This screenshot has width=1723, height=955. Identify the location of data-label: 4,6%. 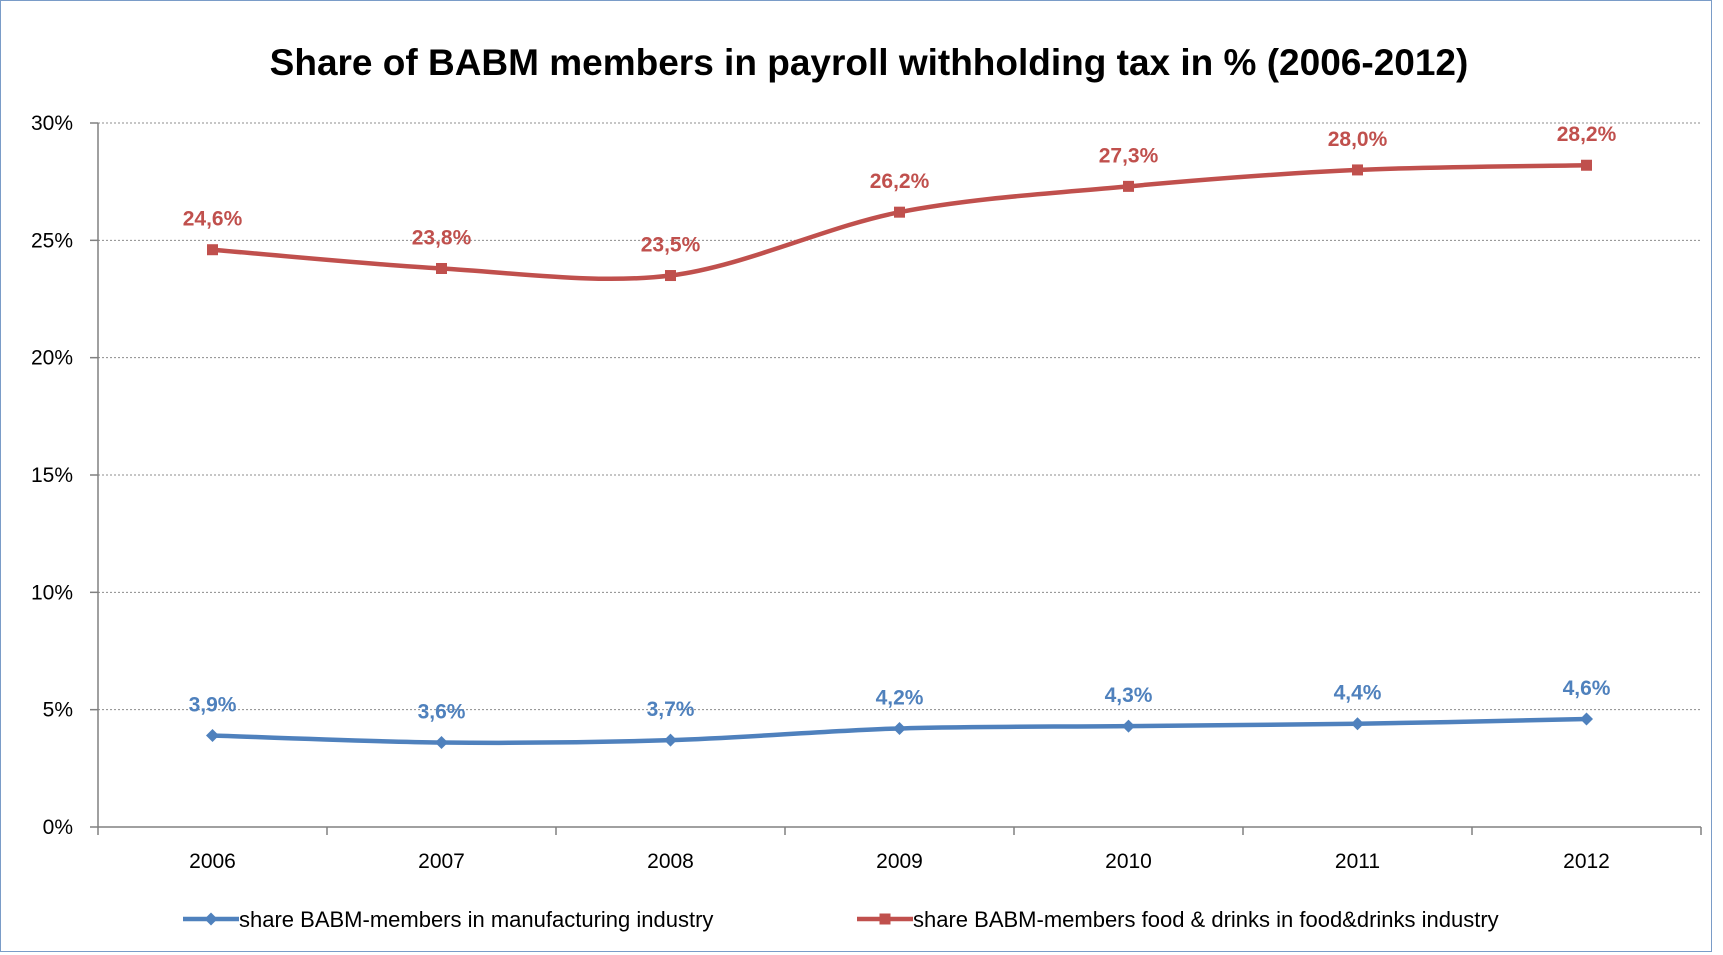
(1587, 688).